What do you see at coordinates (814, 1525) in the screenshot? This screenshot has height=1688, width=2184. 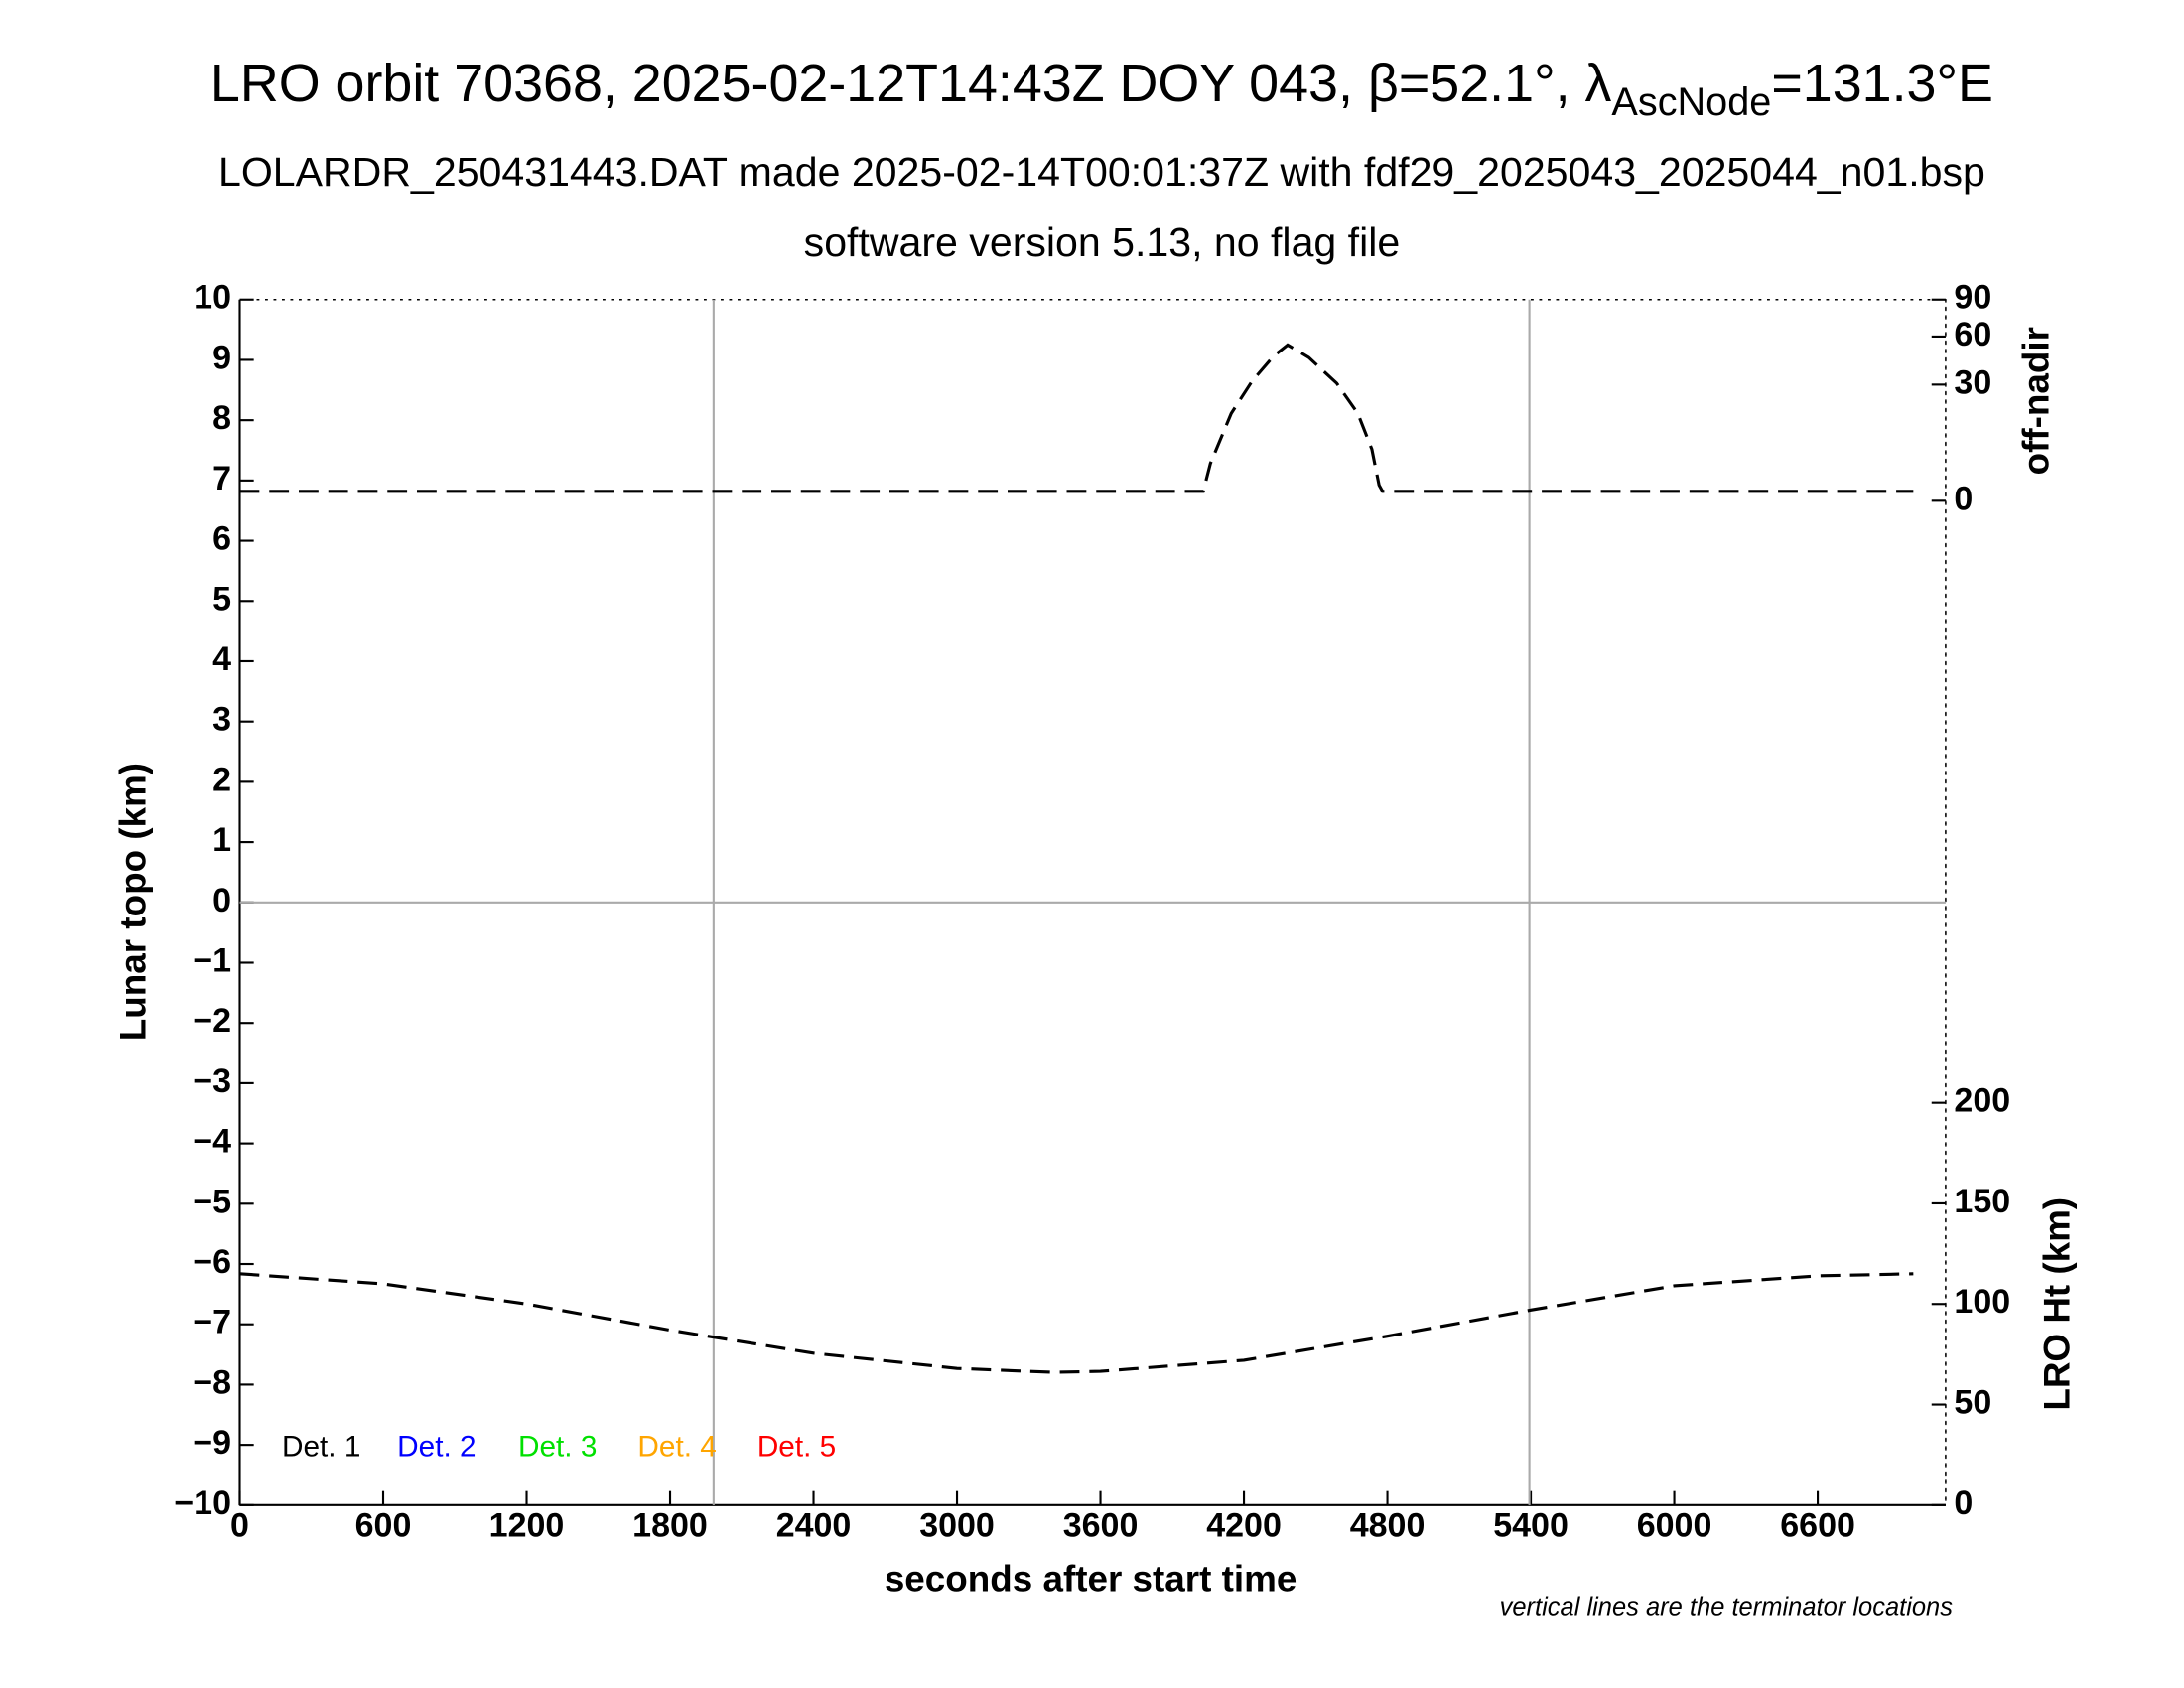 I see `x-tick-label: 2400` at bounding box center [814, 1525].